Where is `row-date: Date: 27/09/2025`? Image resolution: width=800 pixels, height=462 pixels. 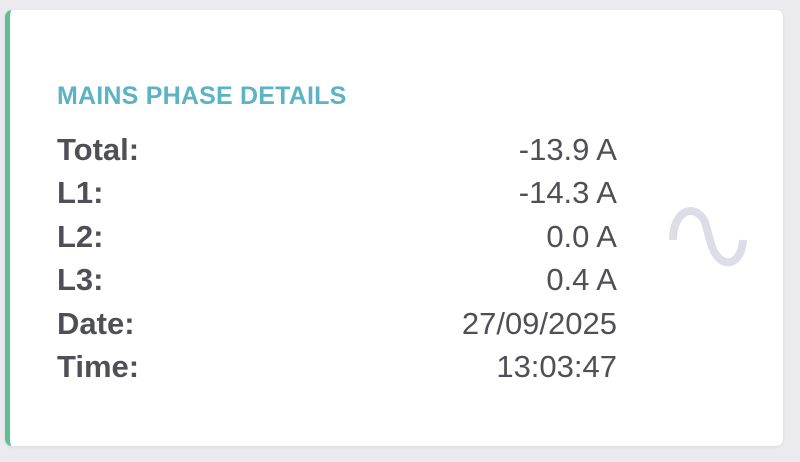 row-date: Date: 27/09/2025 is located at coordinates (337, 324).